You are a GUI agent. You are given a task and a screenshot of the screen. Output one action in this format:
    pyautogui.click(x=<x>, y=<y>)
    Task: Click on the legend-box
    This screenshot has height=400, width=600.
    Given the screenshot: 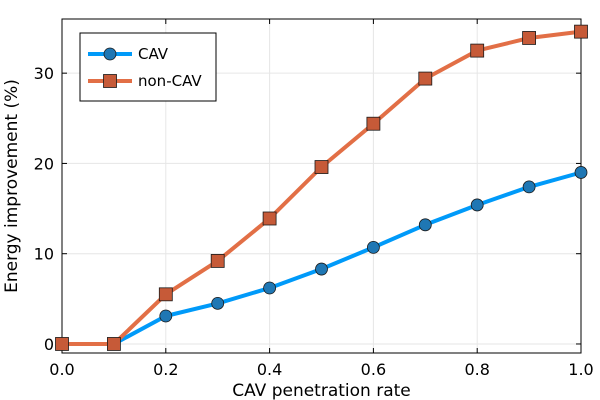 What is the action you would take?
    pyautogui.click(x=148, y=67)
    